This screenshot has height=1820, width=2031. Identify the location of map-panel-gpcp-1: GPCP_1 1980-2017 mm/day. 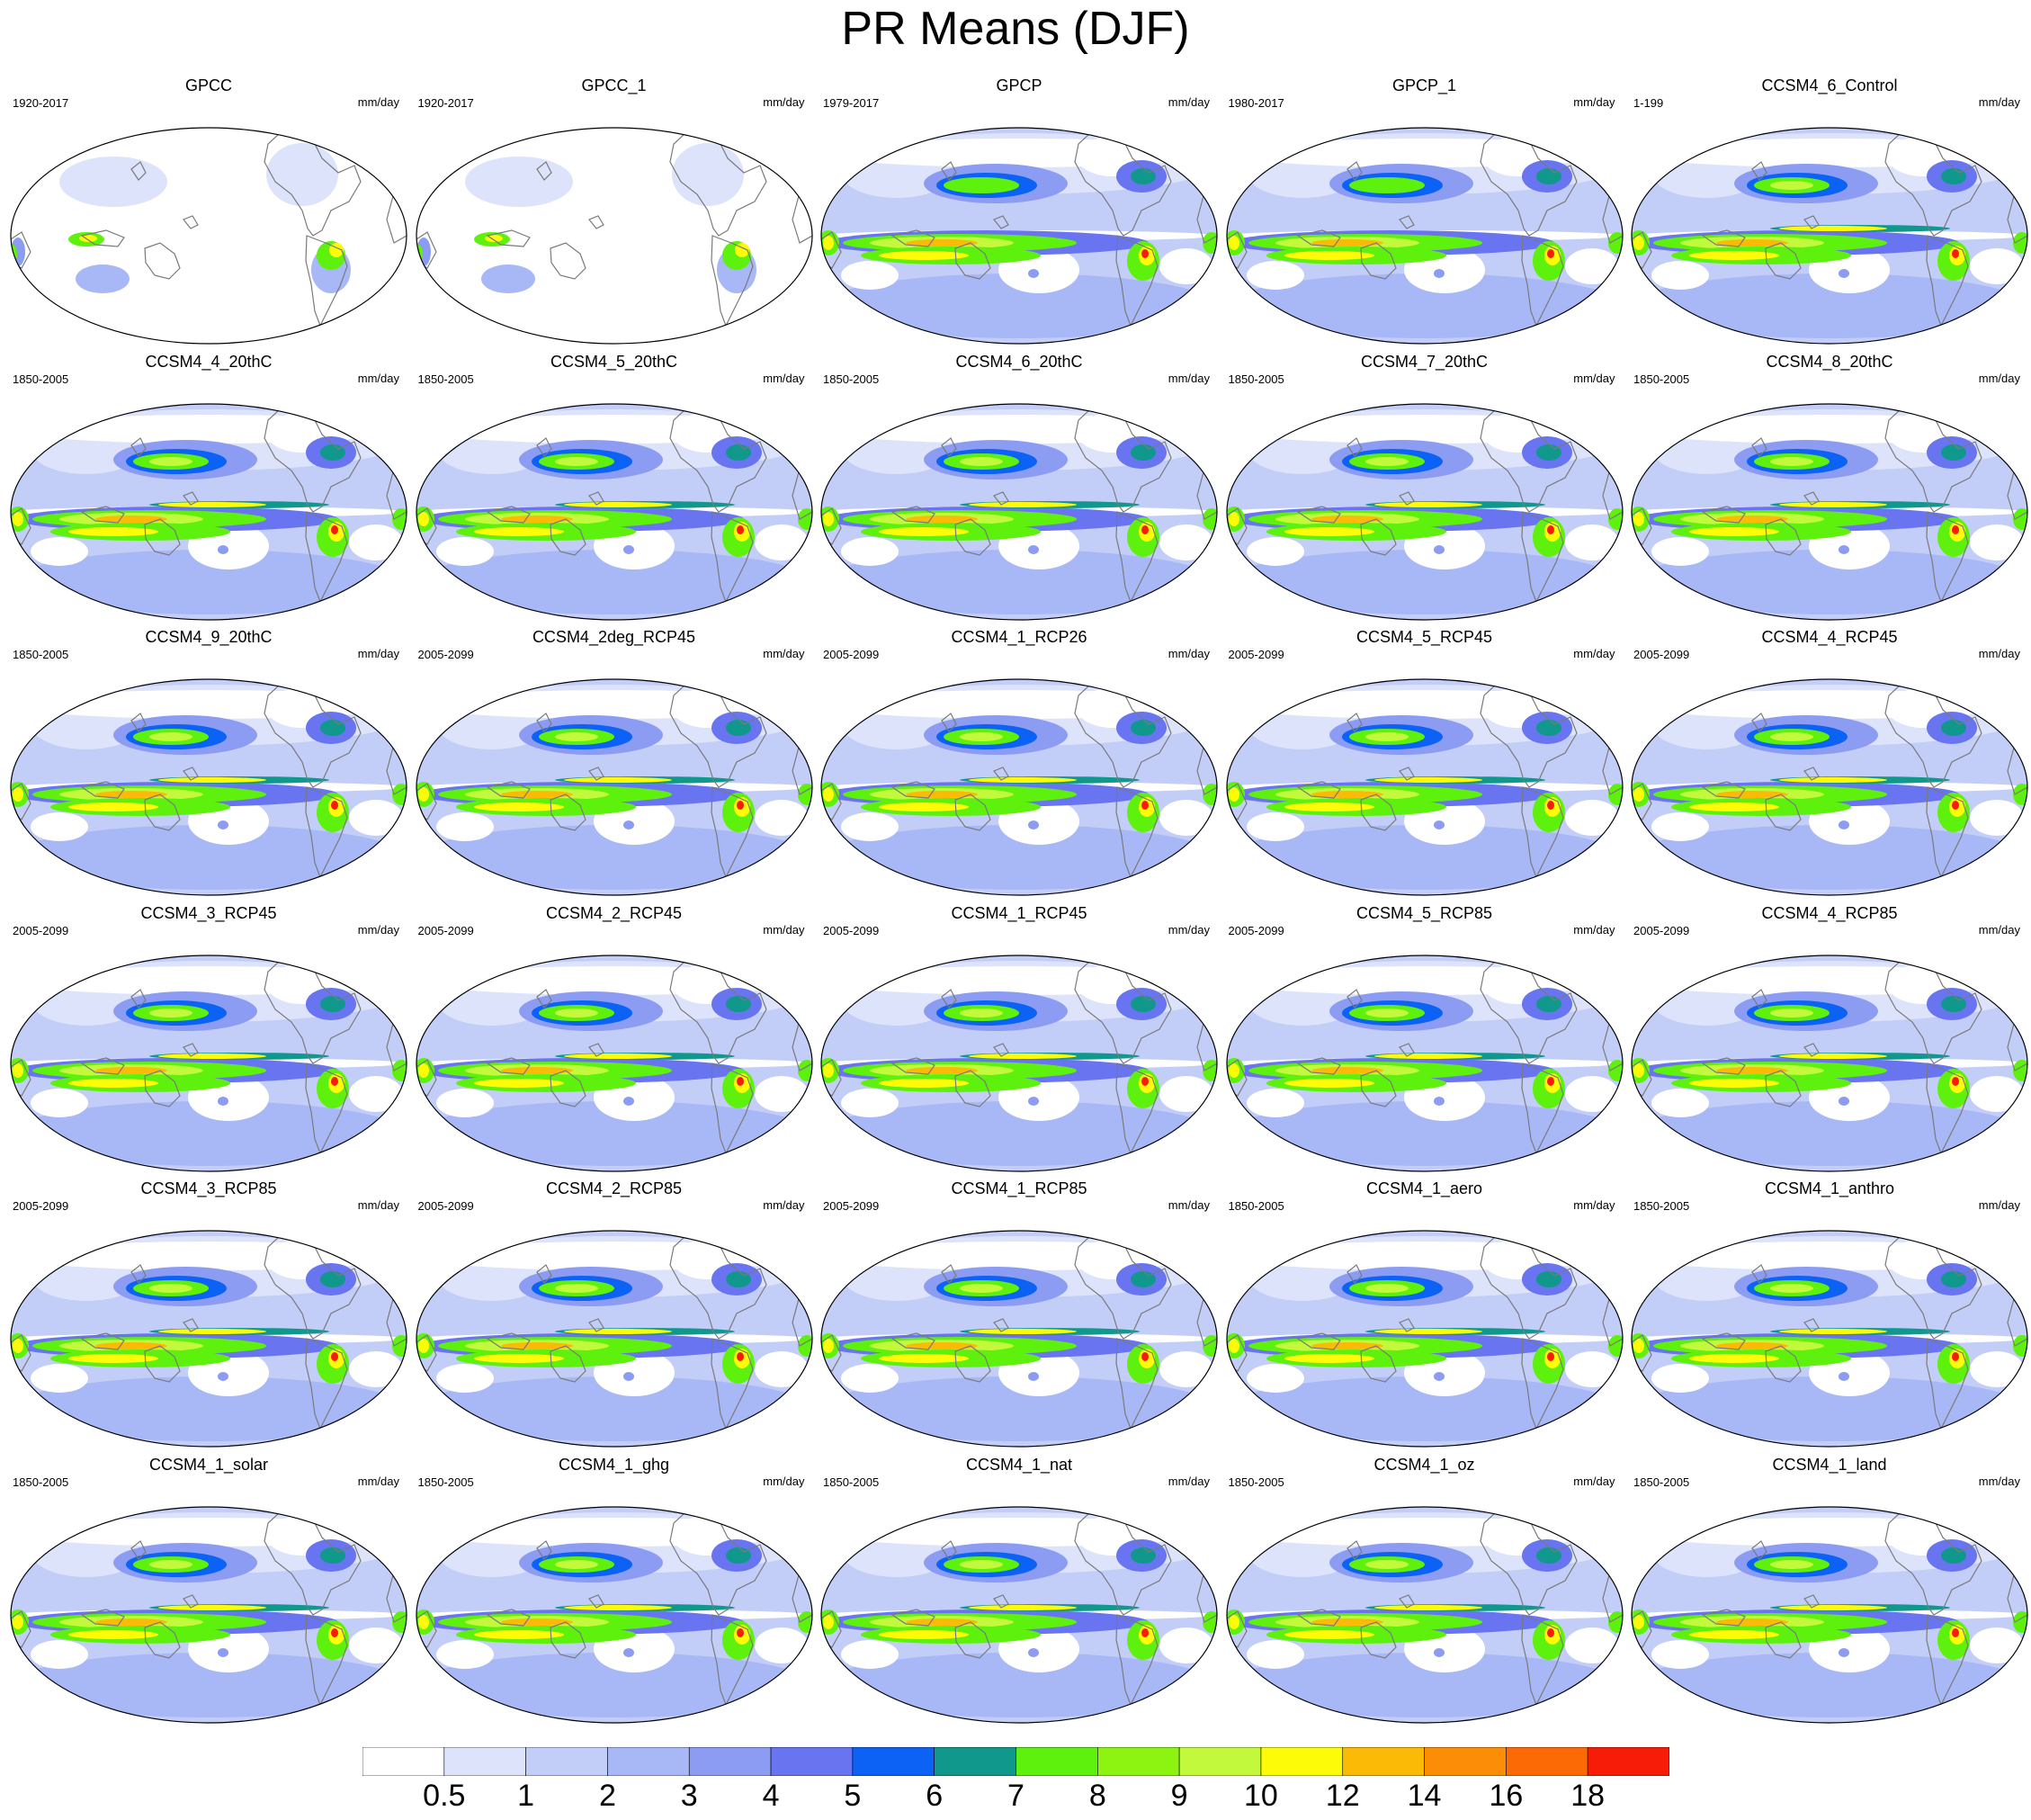
(1424, 211).